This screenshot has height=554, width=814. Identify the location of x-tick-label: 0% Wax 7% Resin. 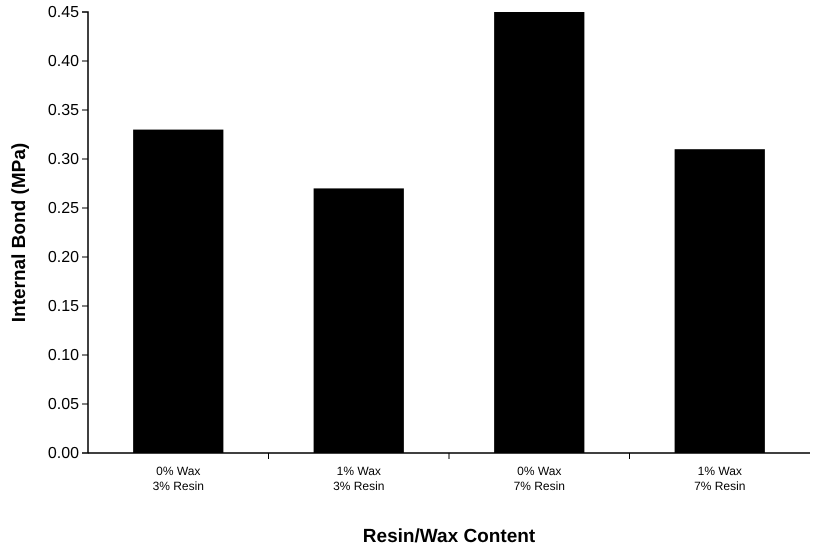
(539, 478).